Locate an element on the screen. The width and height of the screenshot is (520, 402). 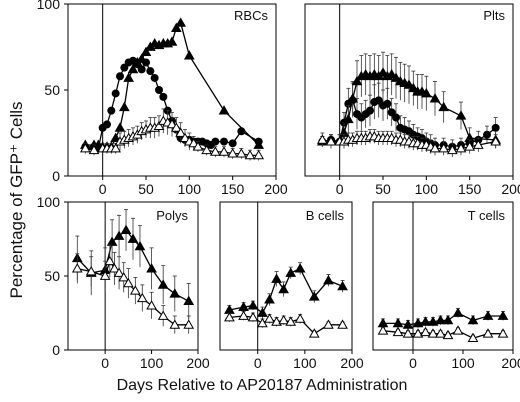
panel-title: Polys is located at coordinates (172, 215).